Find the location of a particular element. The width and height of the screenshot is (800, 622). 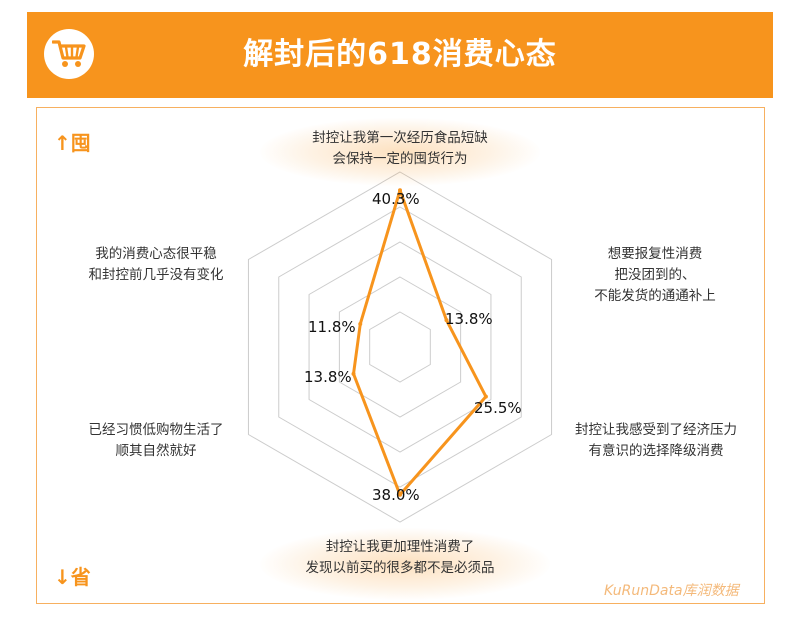

category-label-4-line-1: 顺其自然就好 is located at coordinates (156, 451).